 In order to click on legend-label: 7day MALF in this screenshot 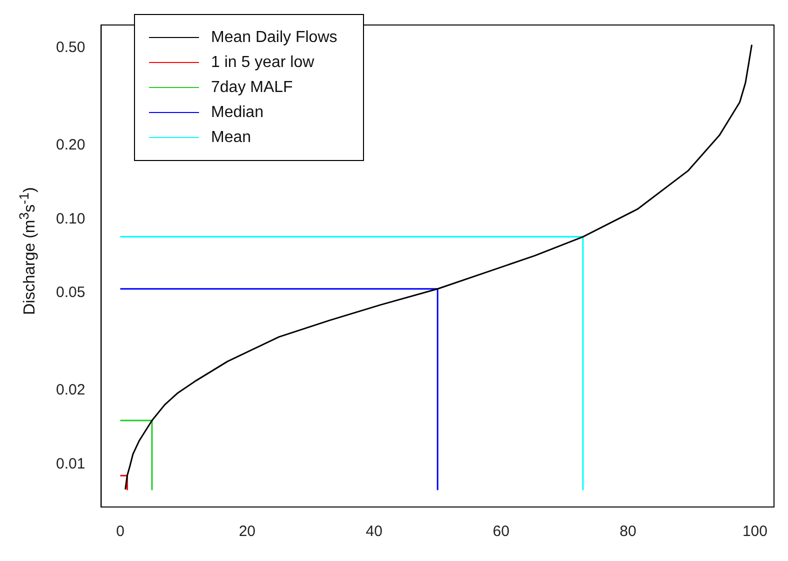, I will do `click(252, 88)`.